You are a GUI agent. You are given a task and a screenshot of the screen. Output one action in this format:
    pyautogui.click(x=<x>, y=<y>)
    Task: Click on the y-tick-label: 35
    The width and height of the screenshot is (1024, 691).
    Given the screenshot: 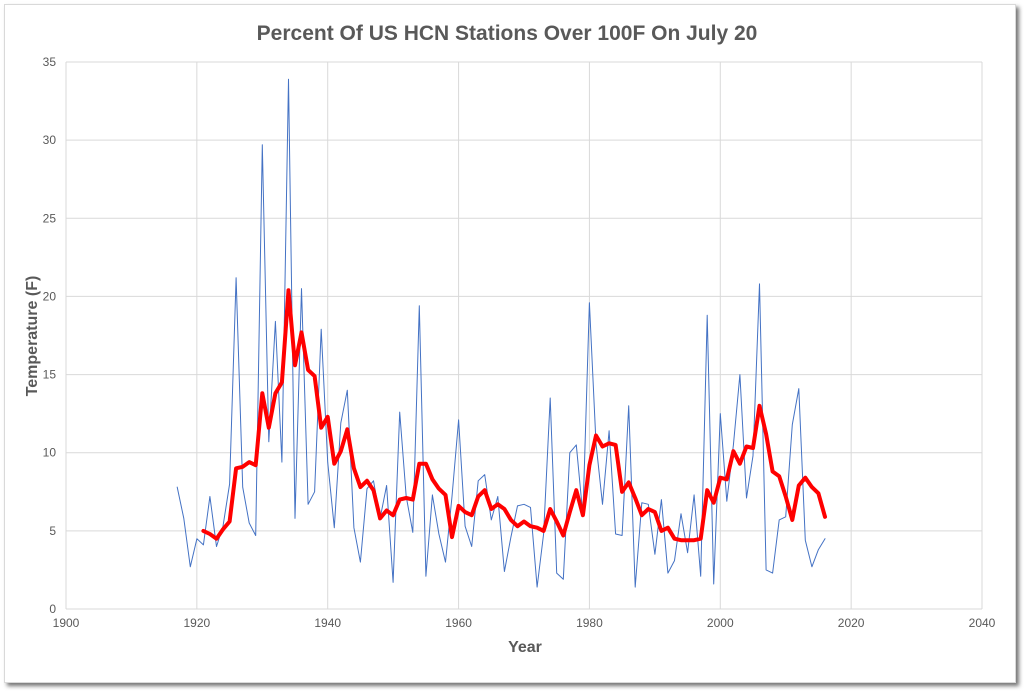 What is the action you would take?
    pyautogui.click(x=50, y=62)
    